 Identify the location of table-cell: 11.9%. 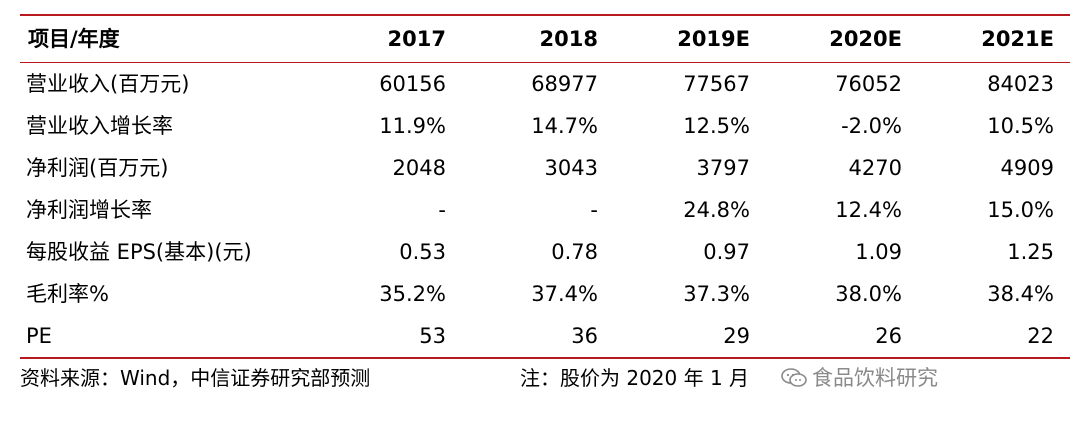
(412, 126).